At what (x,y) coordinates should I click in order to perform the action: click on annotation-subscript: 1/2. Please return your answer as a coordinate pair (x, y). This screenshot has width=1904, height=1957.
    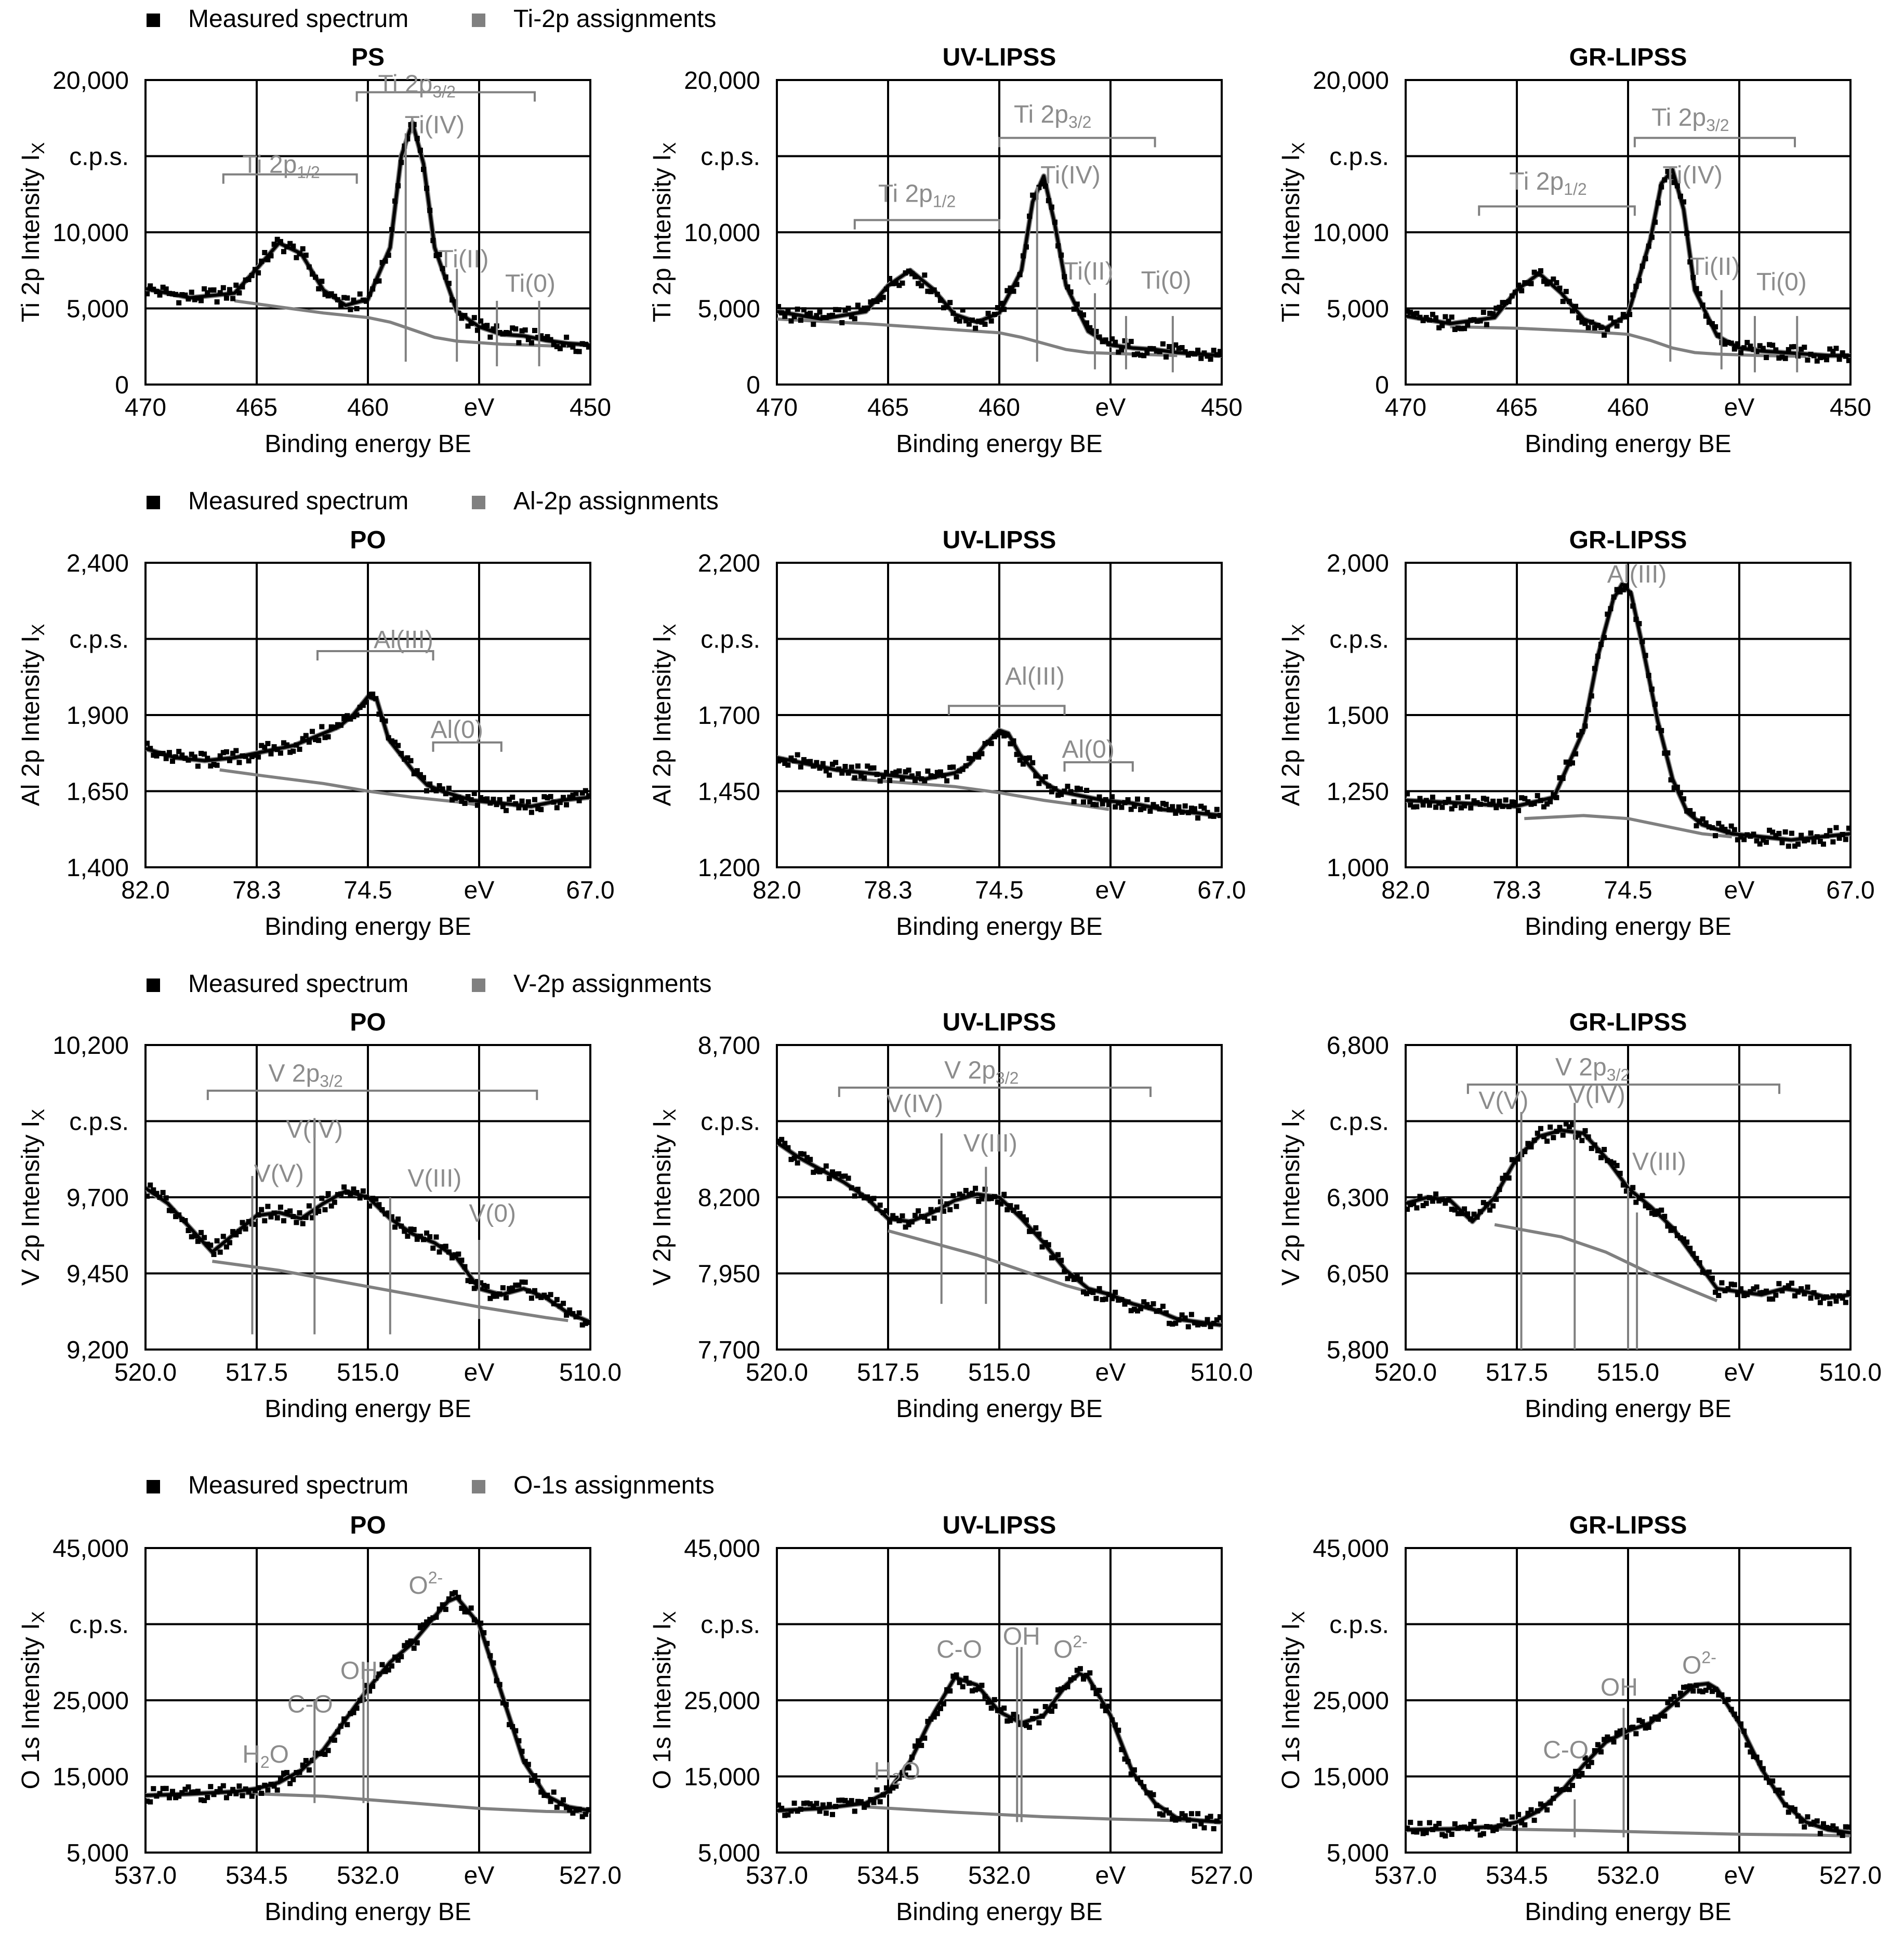
    Looking at the image, I should click on (308, 172).